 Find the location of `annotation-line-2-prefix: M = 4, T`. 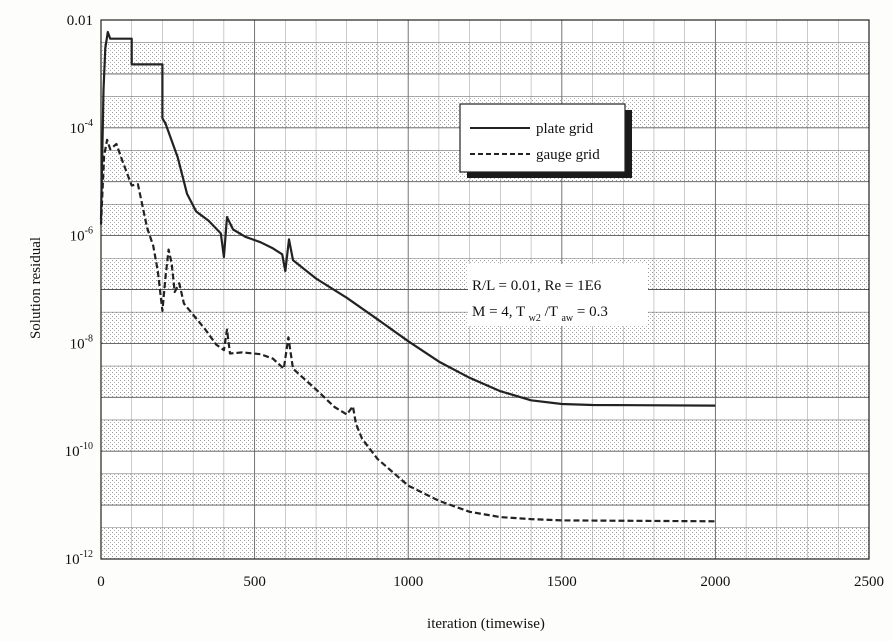

annotation-line-2-prefix: M = 4, T is located at coordinates (498, 312).